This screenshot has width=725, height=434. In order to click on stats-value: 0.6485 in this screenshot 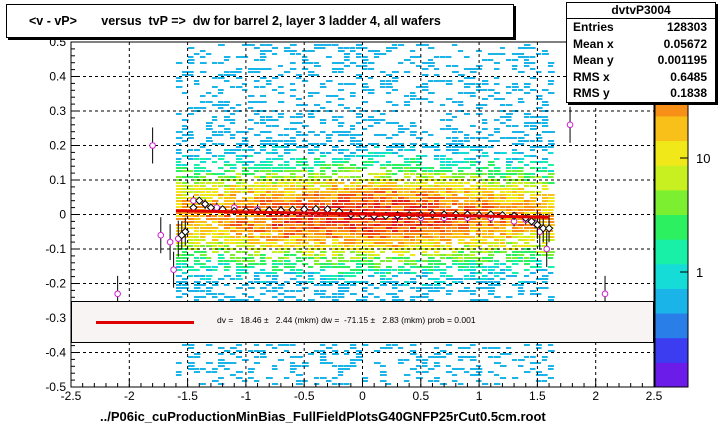, I will do `click(688, 76)`.